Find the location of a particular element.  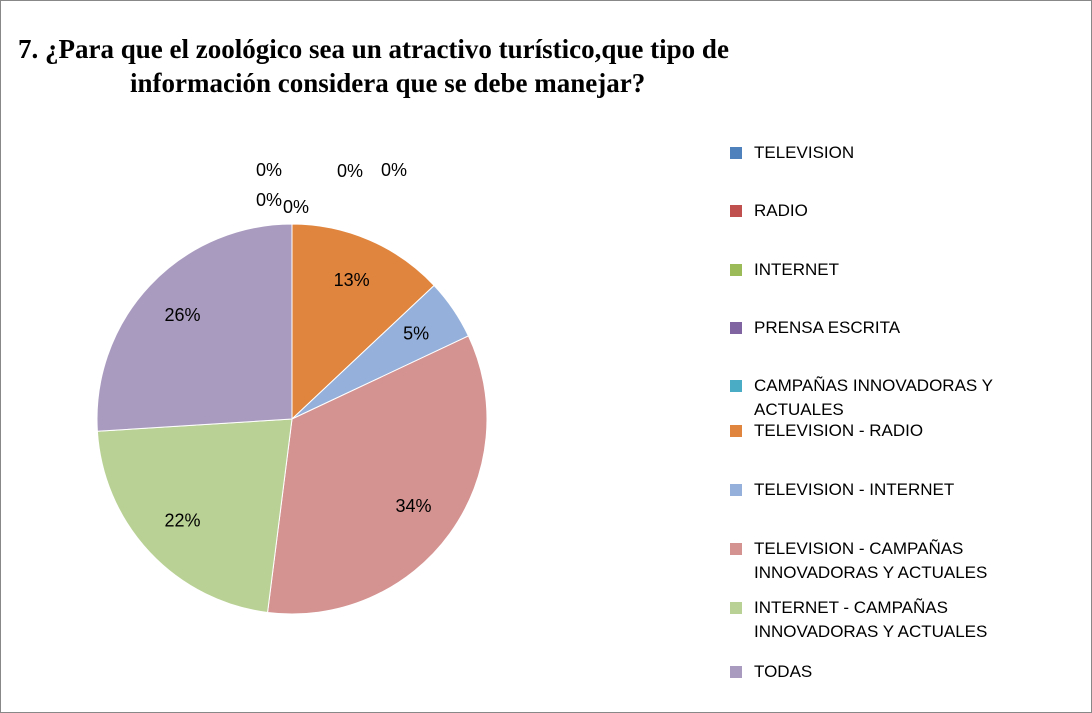

legend-item: TELEVISION - RADIO is located at coordinates (895, 431).